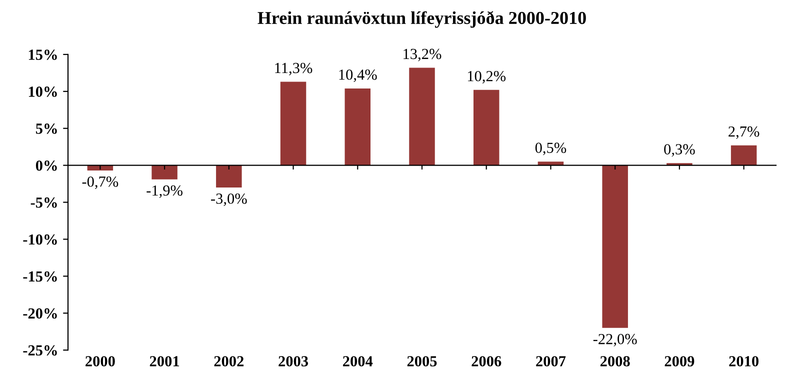  What do you see at coordinates (100, 183) in the screenshot?
I see `data-label: -0,7%` at bounding box center [100, 183].